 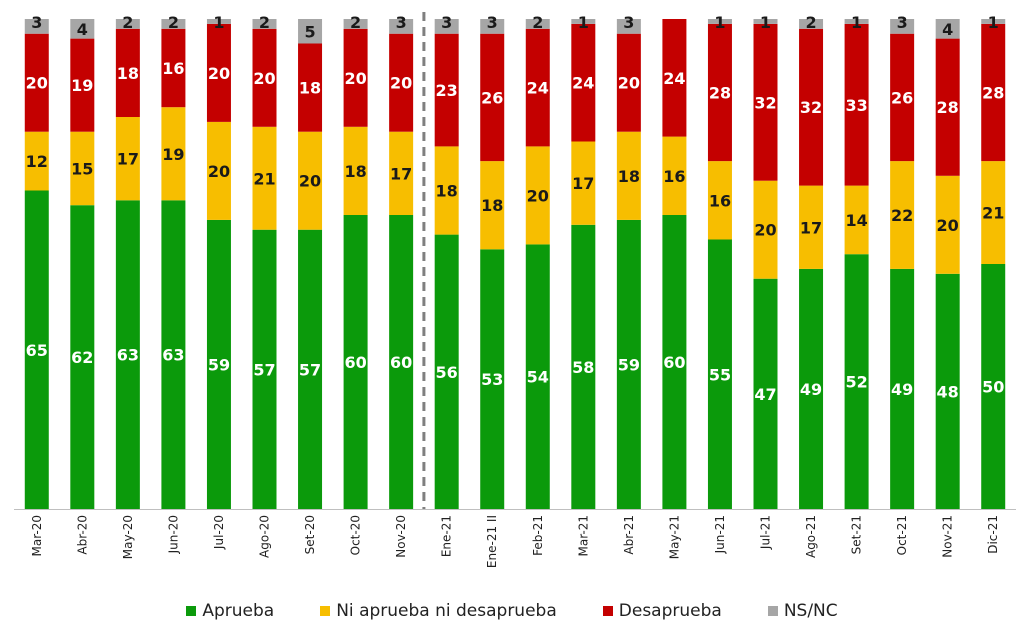 What do you see at coordinates (810, 611) in the screenshot?
I see `legend-label-nsnc: NS/NC` at bounding box center [810, 611].